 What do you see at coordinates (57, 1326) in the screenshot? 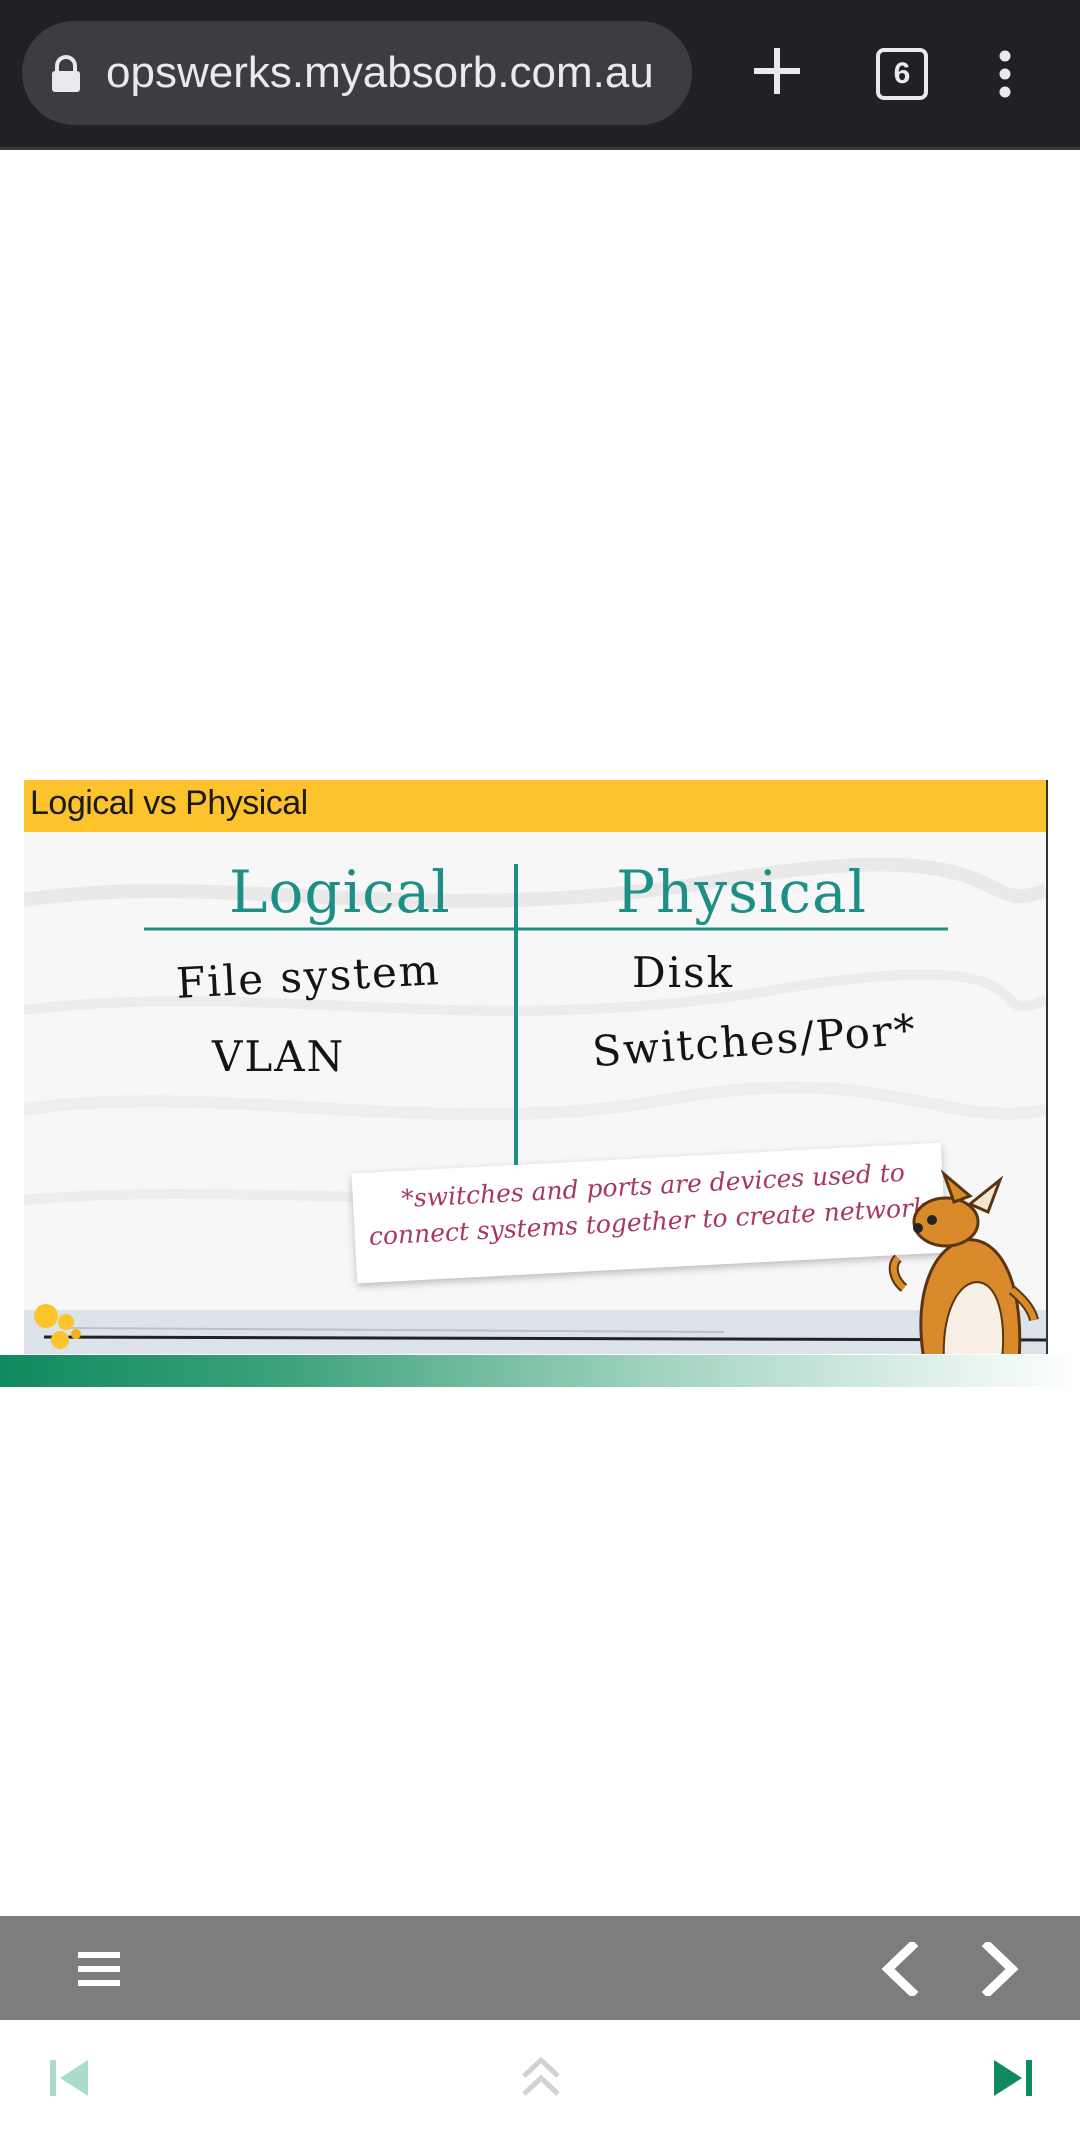
I see `dots-logo-icon` at bounding box center [57, 1326].